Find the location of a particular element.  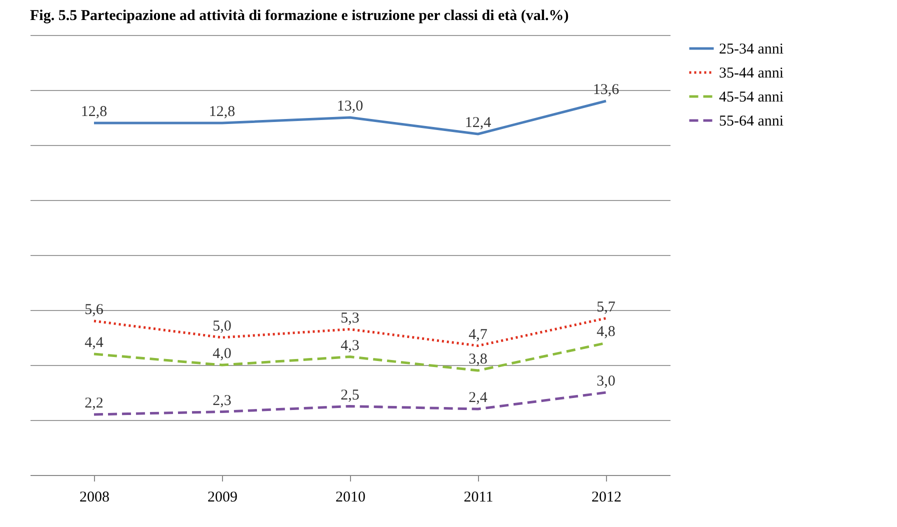

chart-title: Fig. 5.5 Partecipazione ad attività di formazione e istruzione per classi di età (val.%) is located at coordinates (299, 16).